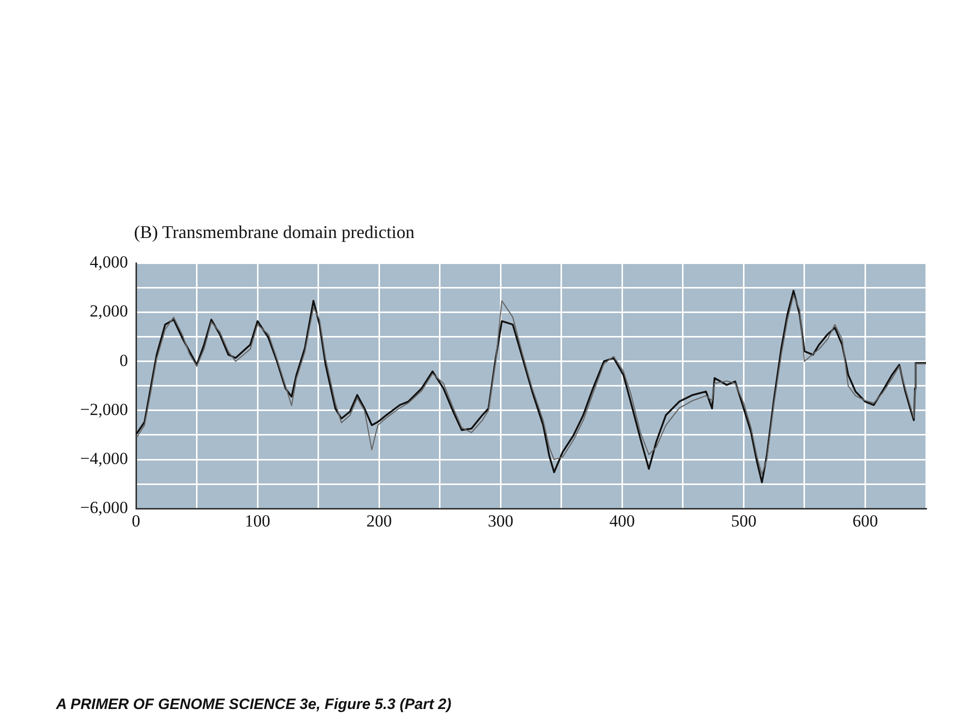 This screenshot has height=725, width=957. Describe the element at coordinates (274, 232) in the screenshot. I see `chart-title: (B) Transmembrane domain prediction` at that location.